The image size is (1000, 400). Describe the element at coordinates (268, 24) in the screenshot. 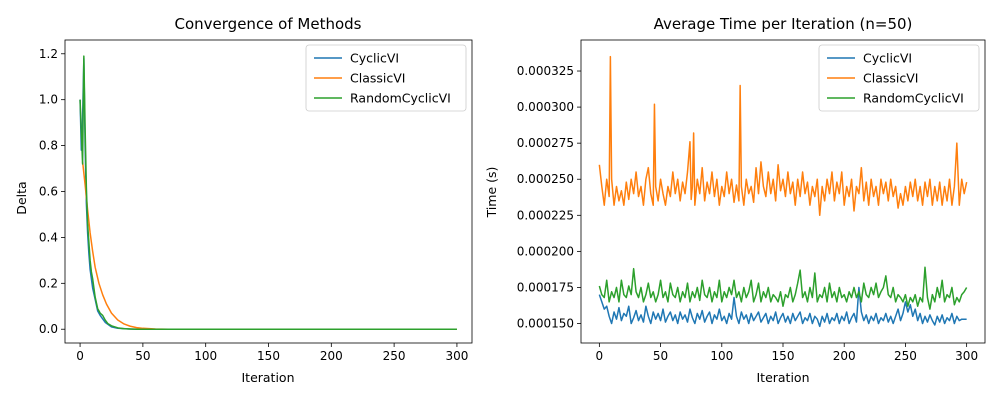

I see `chart-title: Convergence of Methods` at that location.